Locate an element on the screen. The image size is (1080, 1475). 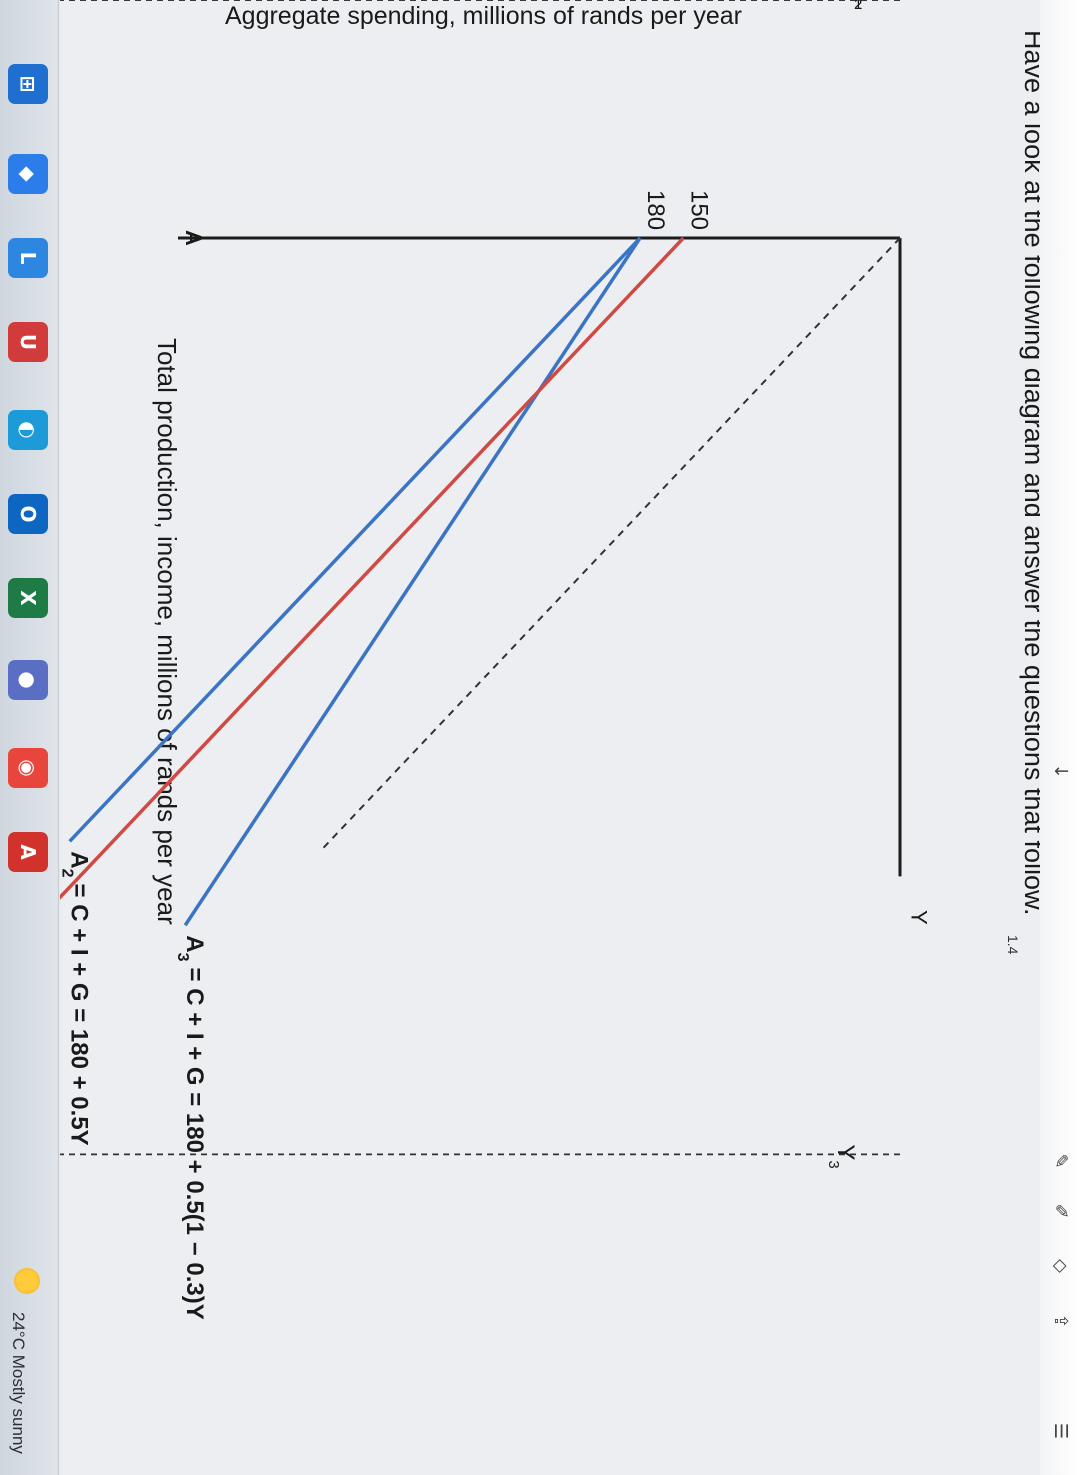
page-indicator: 1.4 is located at coordinates (1013, 945).